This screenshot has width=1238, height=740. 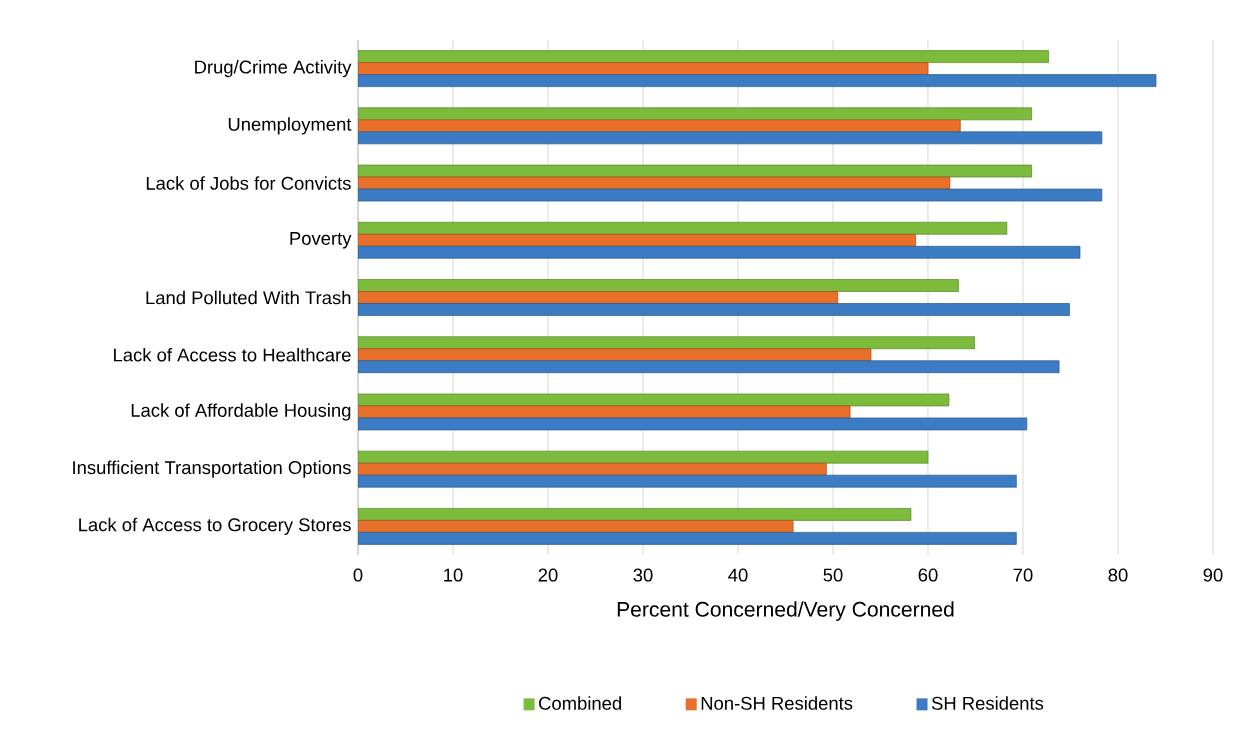 I want to click on y-tick-label: Drug/Crime Activity, so click(x=273, y=69).